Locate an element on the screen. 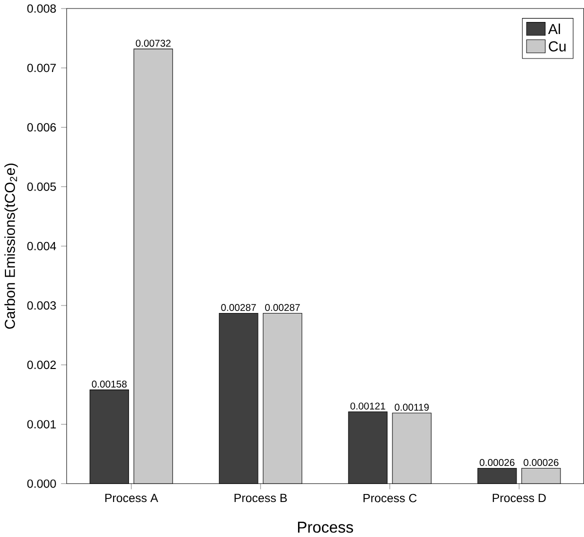 The width and height of the screenshot is (584, 537). y-tick-label: 0.003 is located at coordinates (41, 305).